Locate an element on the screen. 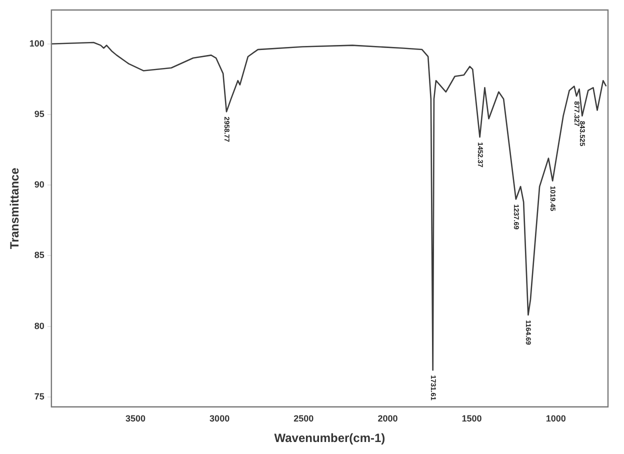 The width and height of the screenshot is (624, 454). y-tick-label: 100 is located at coordinates (36, 43).